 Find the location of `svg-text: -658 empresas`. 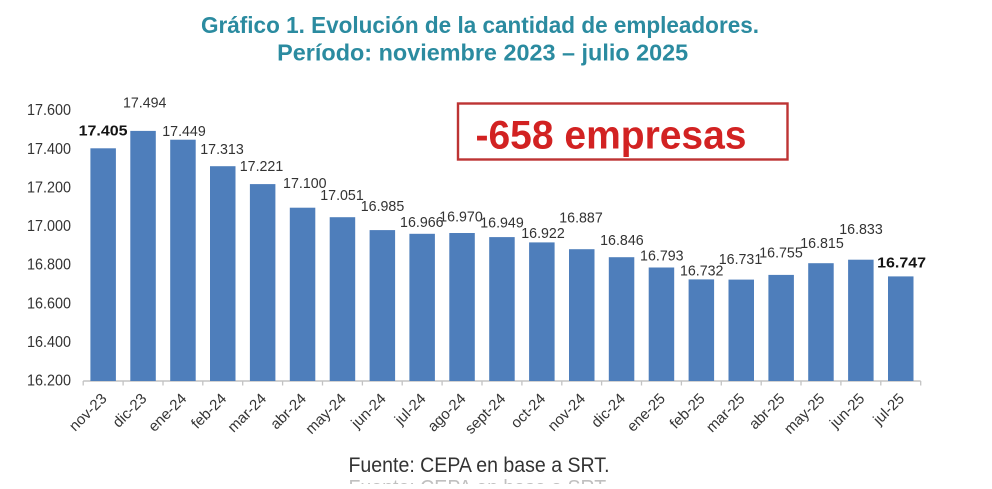

svg-text: -658 empresas is located at coordinates (611, 135).